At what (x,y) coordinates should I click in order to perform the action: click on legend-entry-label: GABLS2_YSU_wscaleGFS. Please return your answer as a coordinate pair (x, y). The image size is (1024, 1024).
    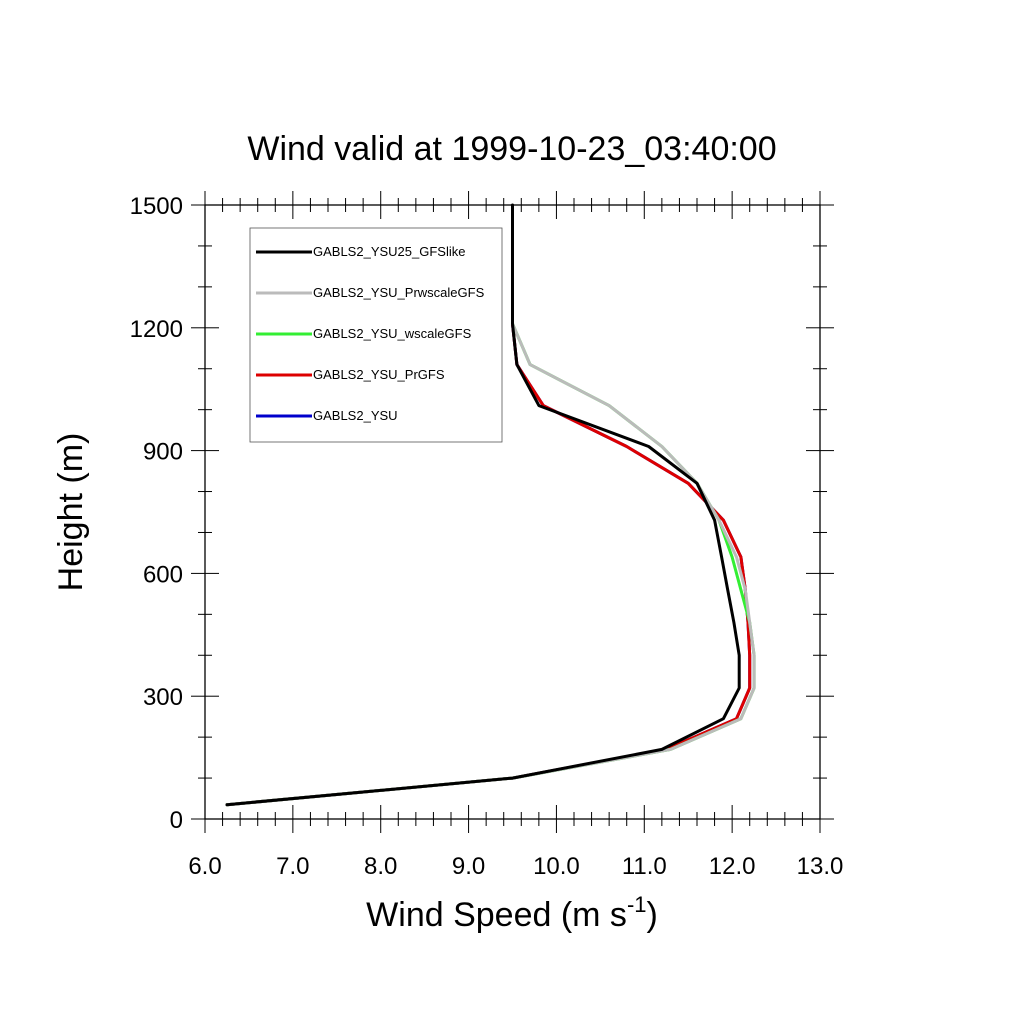
    Looking at the image, I should click on (392, 333).